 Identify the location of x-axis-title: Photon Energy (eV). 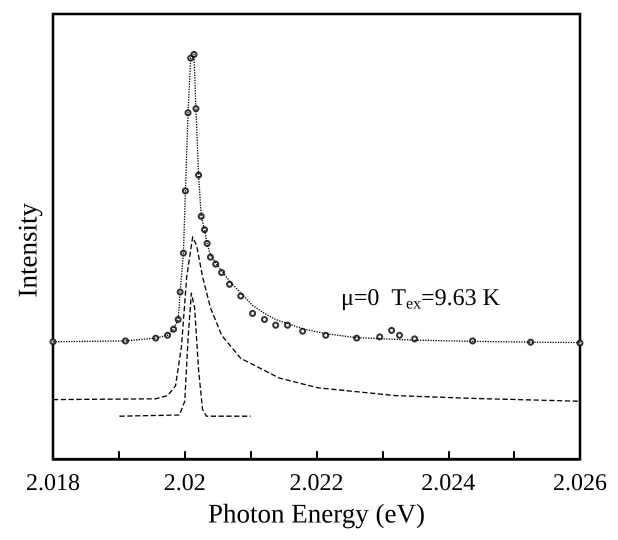
(316, 513).